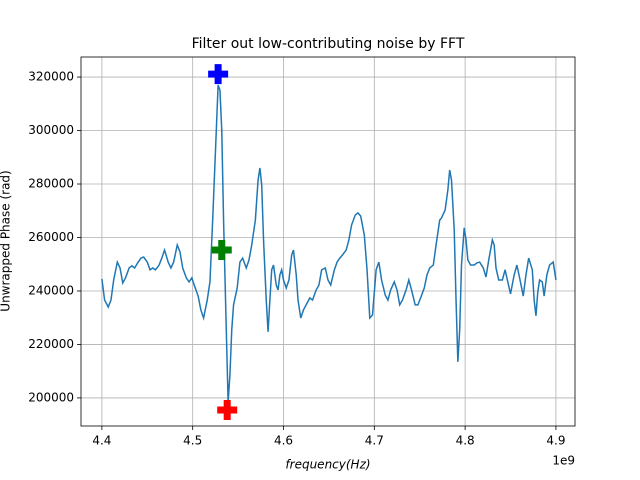  I want to click on x-axis-label: frequency(Hz), so click(327, 465).